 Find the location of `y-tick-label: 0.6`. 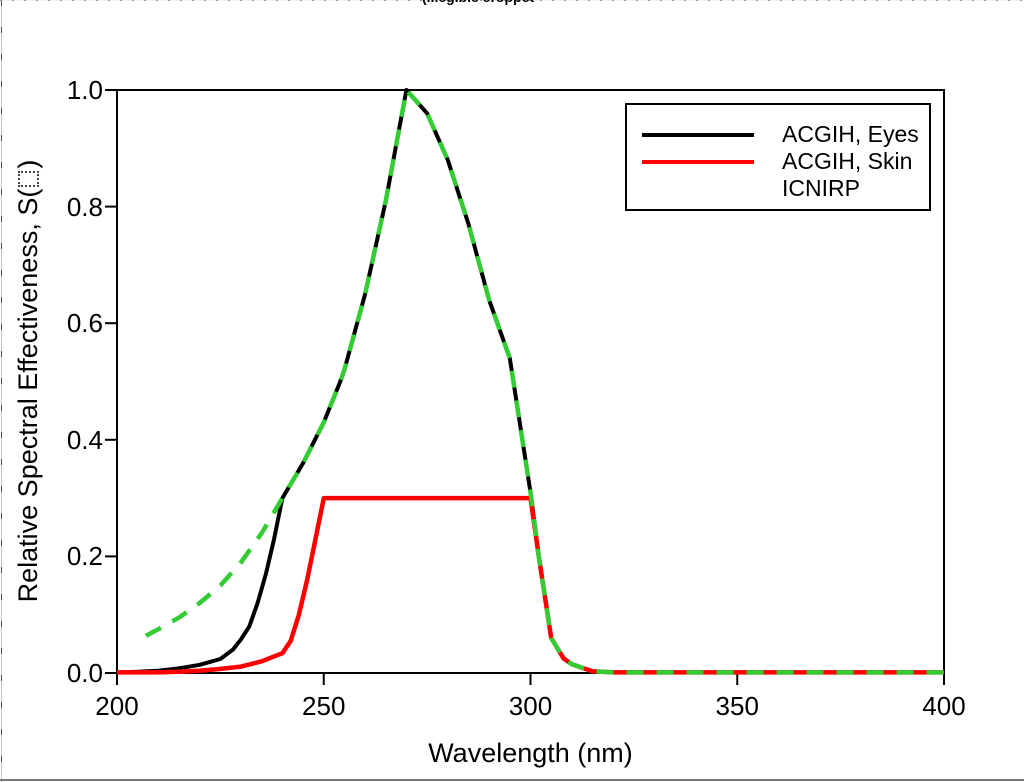

y-tick-label: 0.6 is located at coordinates (84, 323).